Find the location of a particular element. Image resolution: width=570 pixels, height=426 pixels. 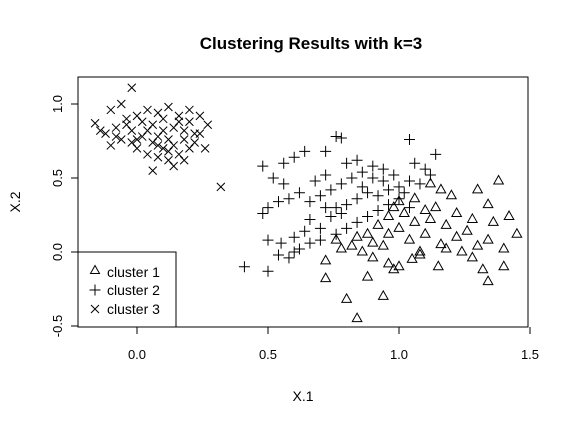

legend-label-cluster-1: cluster 1 is located at coordinates (133, 272).